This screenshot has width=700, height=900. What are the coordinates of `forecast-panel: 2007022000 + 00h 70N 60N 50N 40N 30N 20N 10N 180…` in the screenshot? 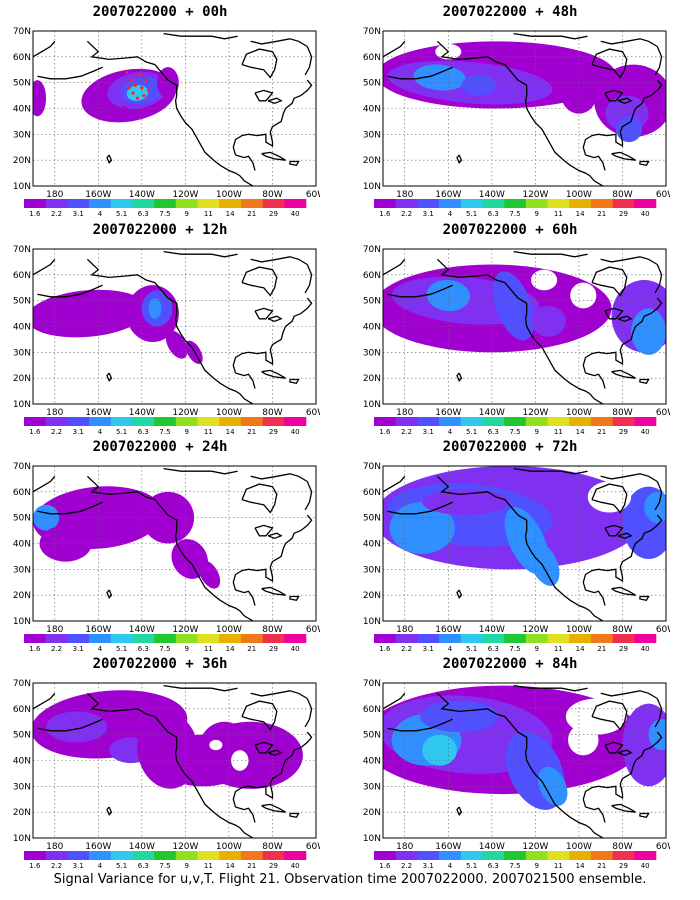 It's located at (160, 110).